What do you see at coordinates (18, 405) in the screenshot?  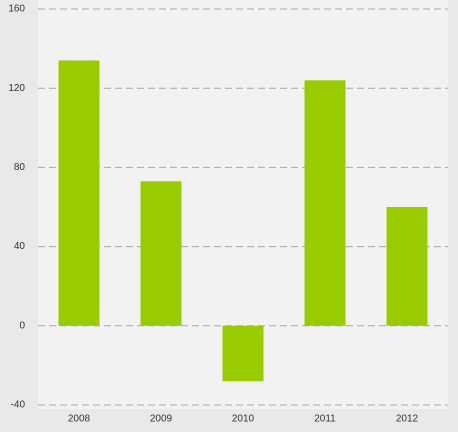 I see `y-tick-label: -40` at bounding box center [18, 405].